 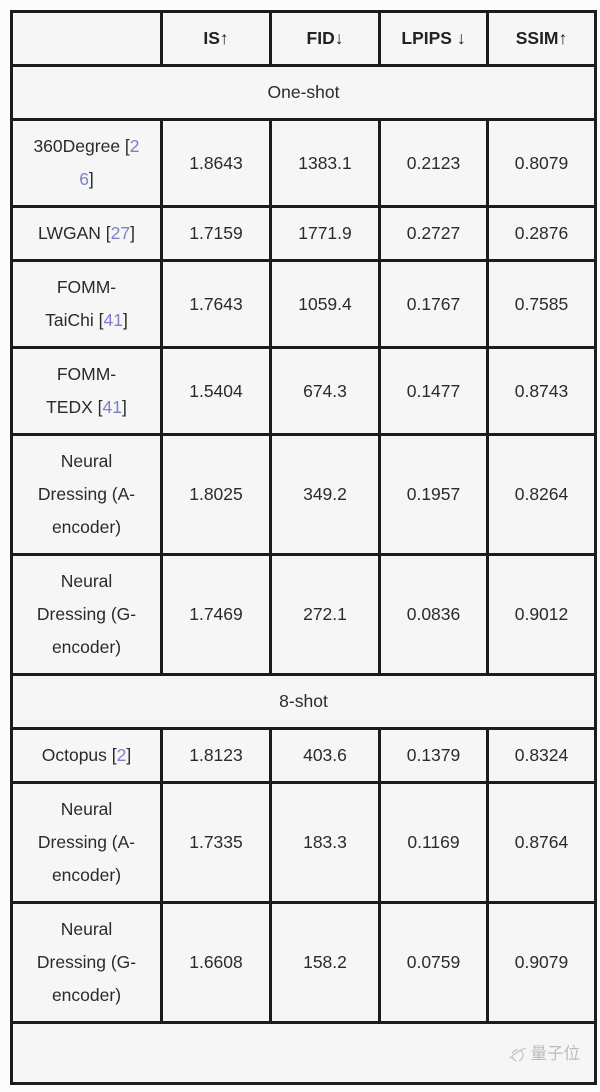 What do you see at coordinates (541, 233) in the screenshot?
I see `metric-cell-ssim: 0.2876` at bounding box center [541, 233].